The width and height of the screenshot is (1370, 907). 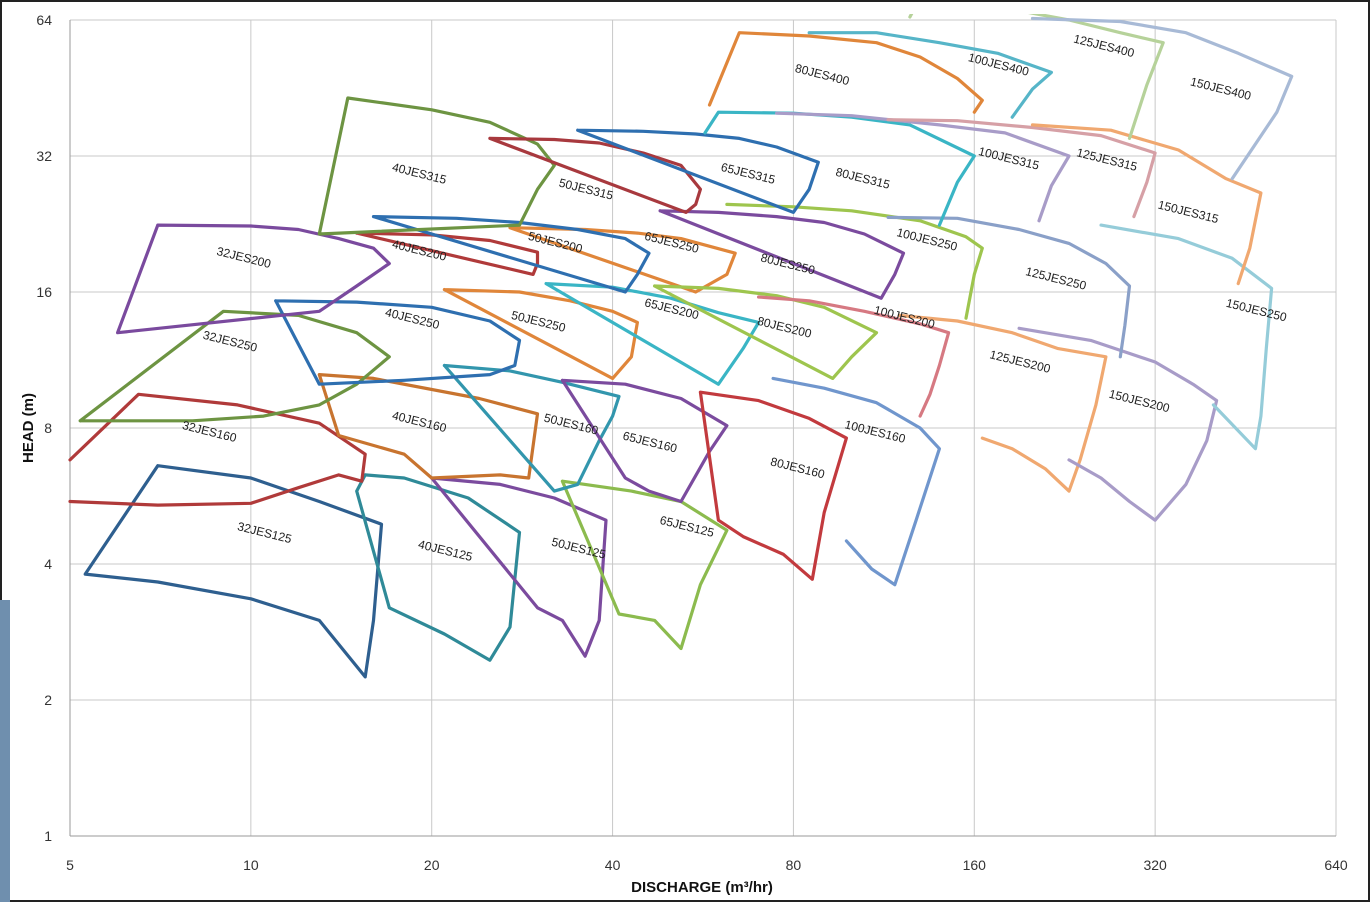 What do you see at coordinates (251, 865) in the screenshot?
I see `x-tick-label: 10` at bounding box center [251, 865].